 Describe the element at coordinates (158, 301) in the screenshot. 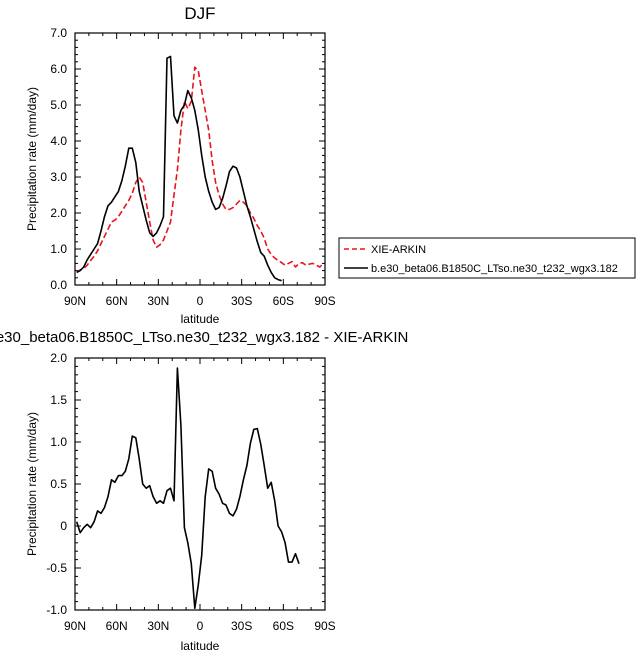

I see `top-panel-xtick-label: 30N` at that location.